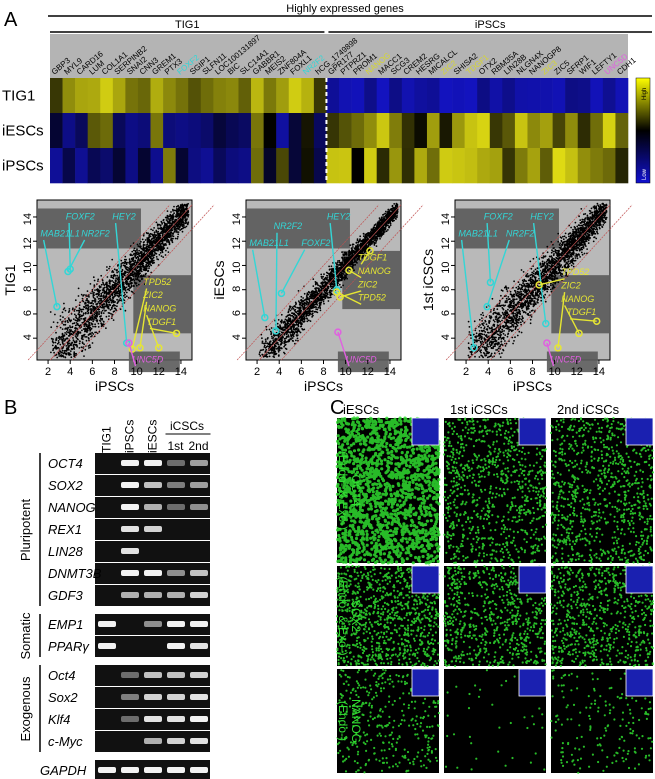  Describe the element at coordinates (65, 551) in the screenshot. I see `gene-row-label: LIN28` at that location.